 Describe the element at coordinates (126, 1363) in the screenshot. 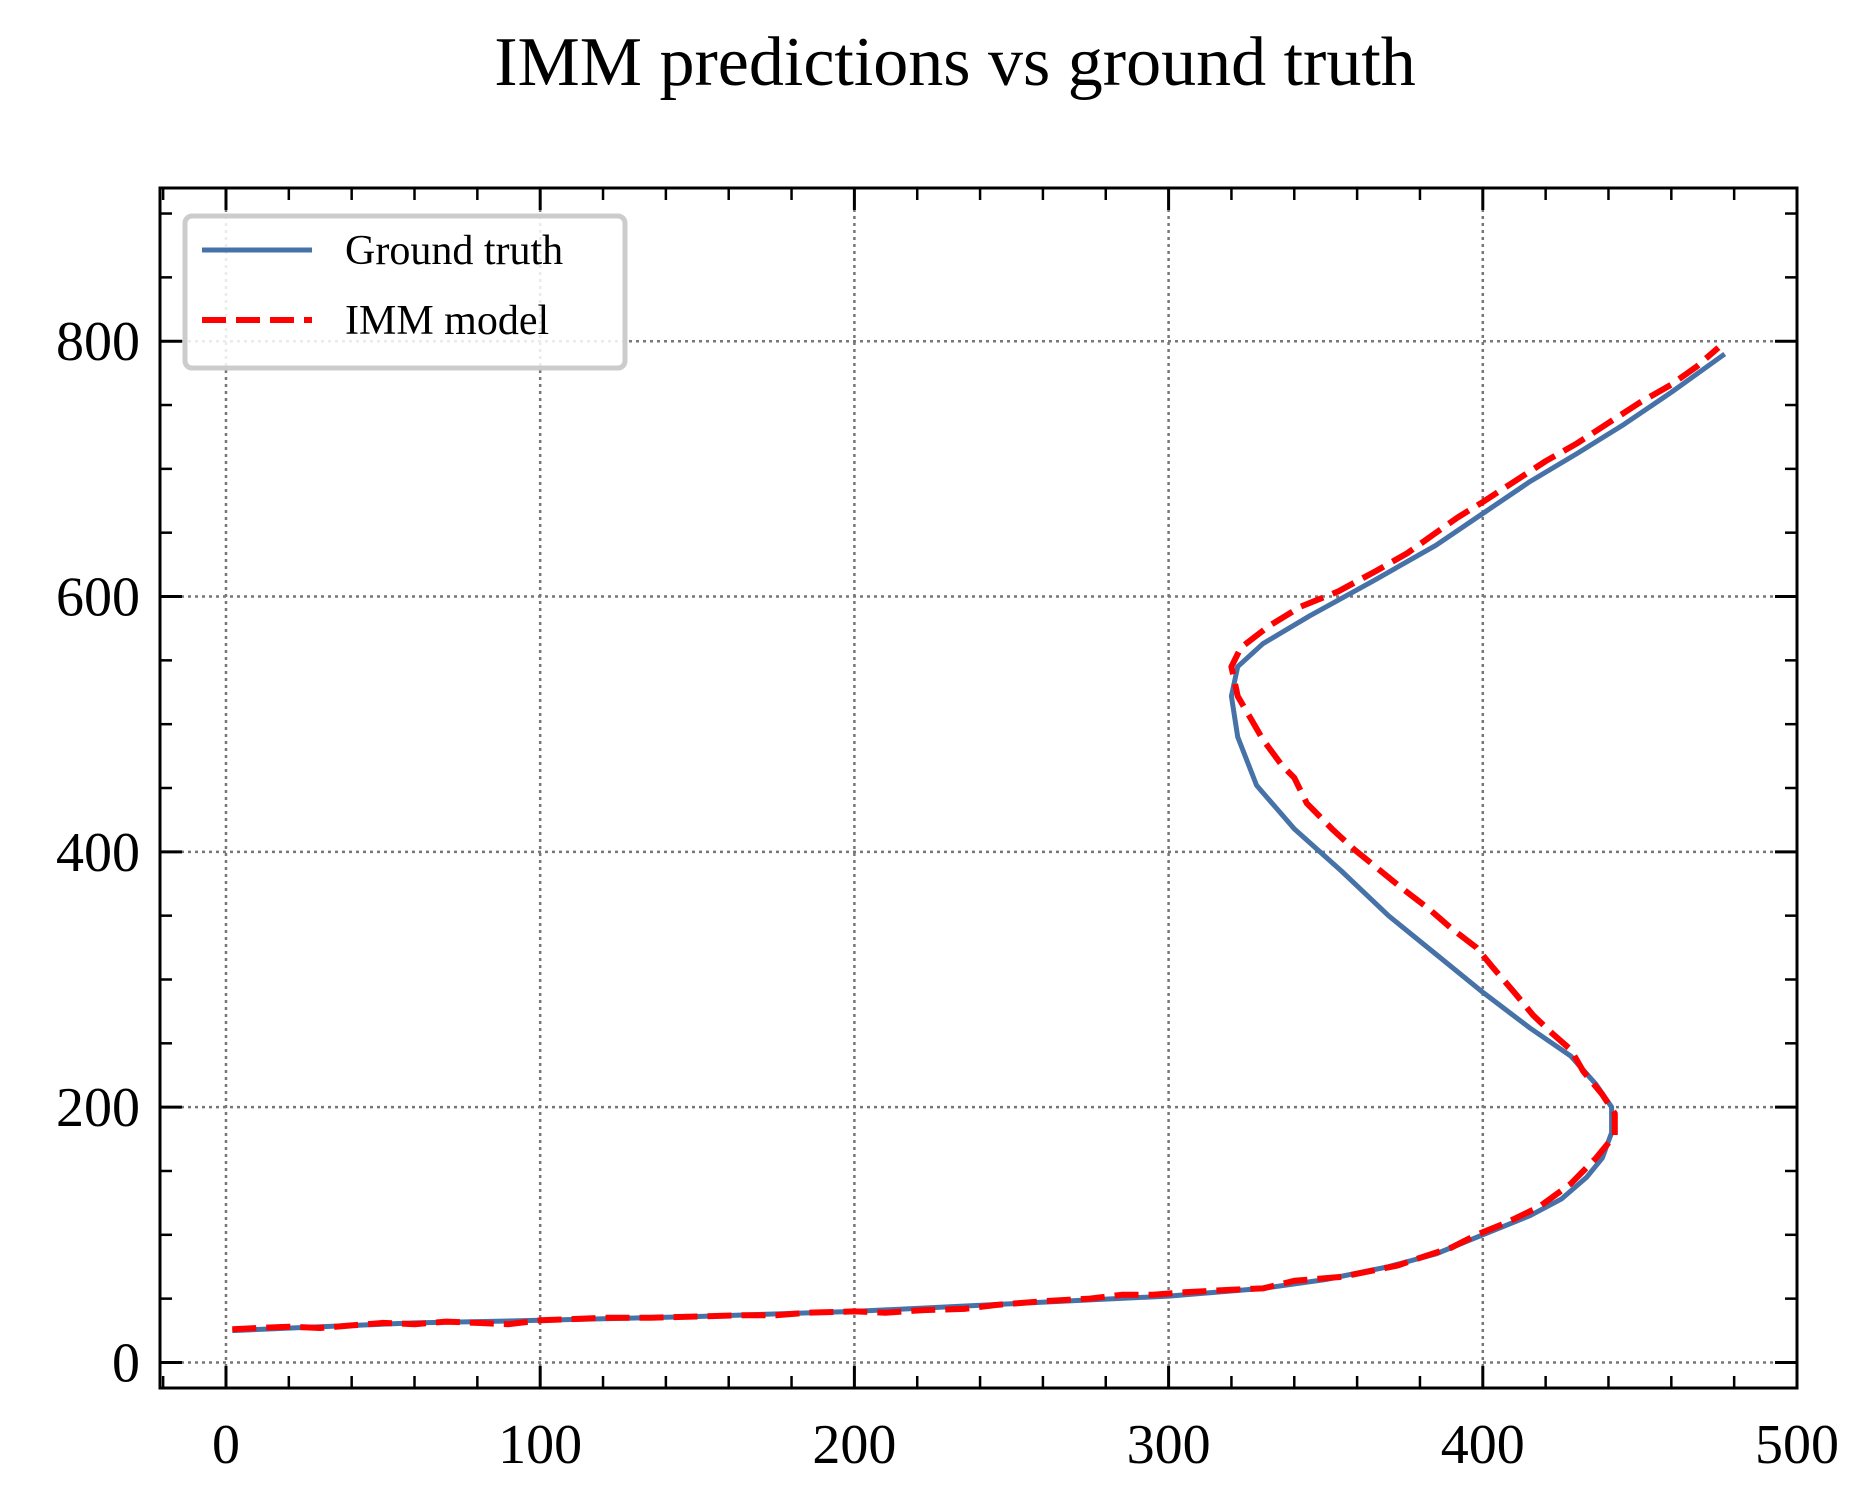

I see `y-tick-label: 0` at that location.